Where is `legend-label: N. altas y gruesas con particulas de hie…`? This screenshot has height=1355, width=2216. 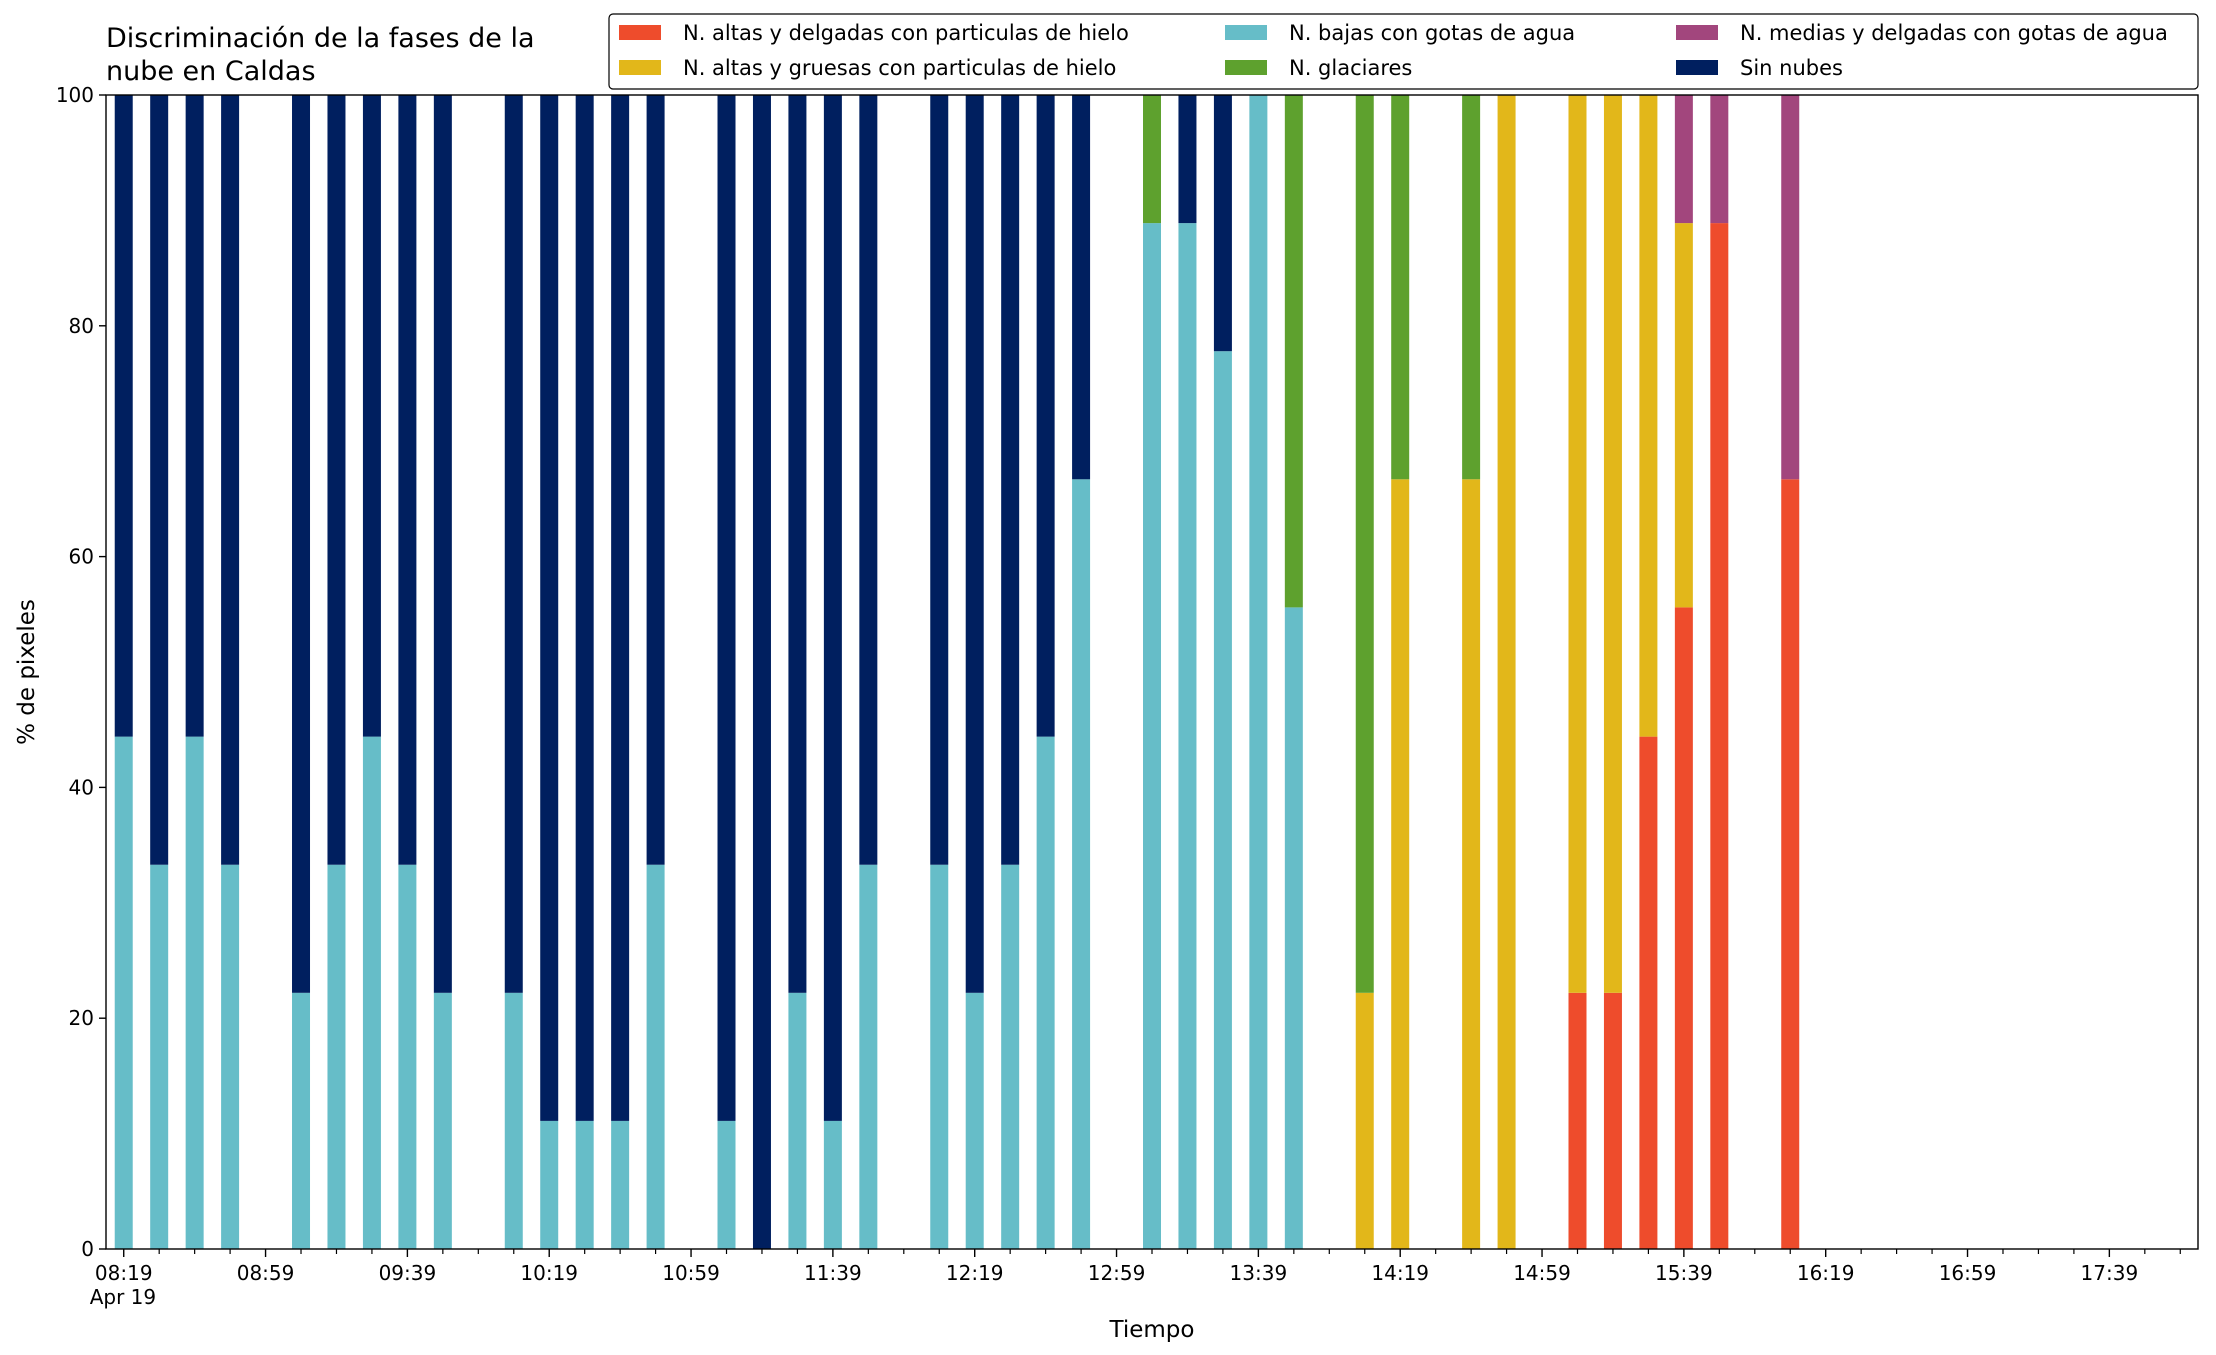 legend-label: N. altas y gruesas con particulas de hie… is located at coordinates (899, 68).